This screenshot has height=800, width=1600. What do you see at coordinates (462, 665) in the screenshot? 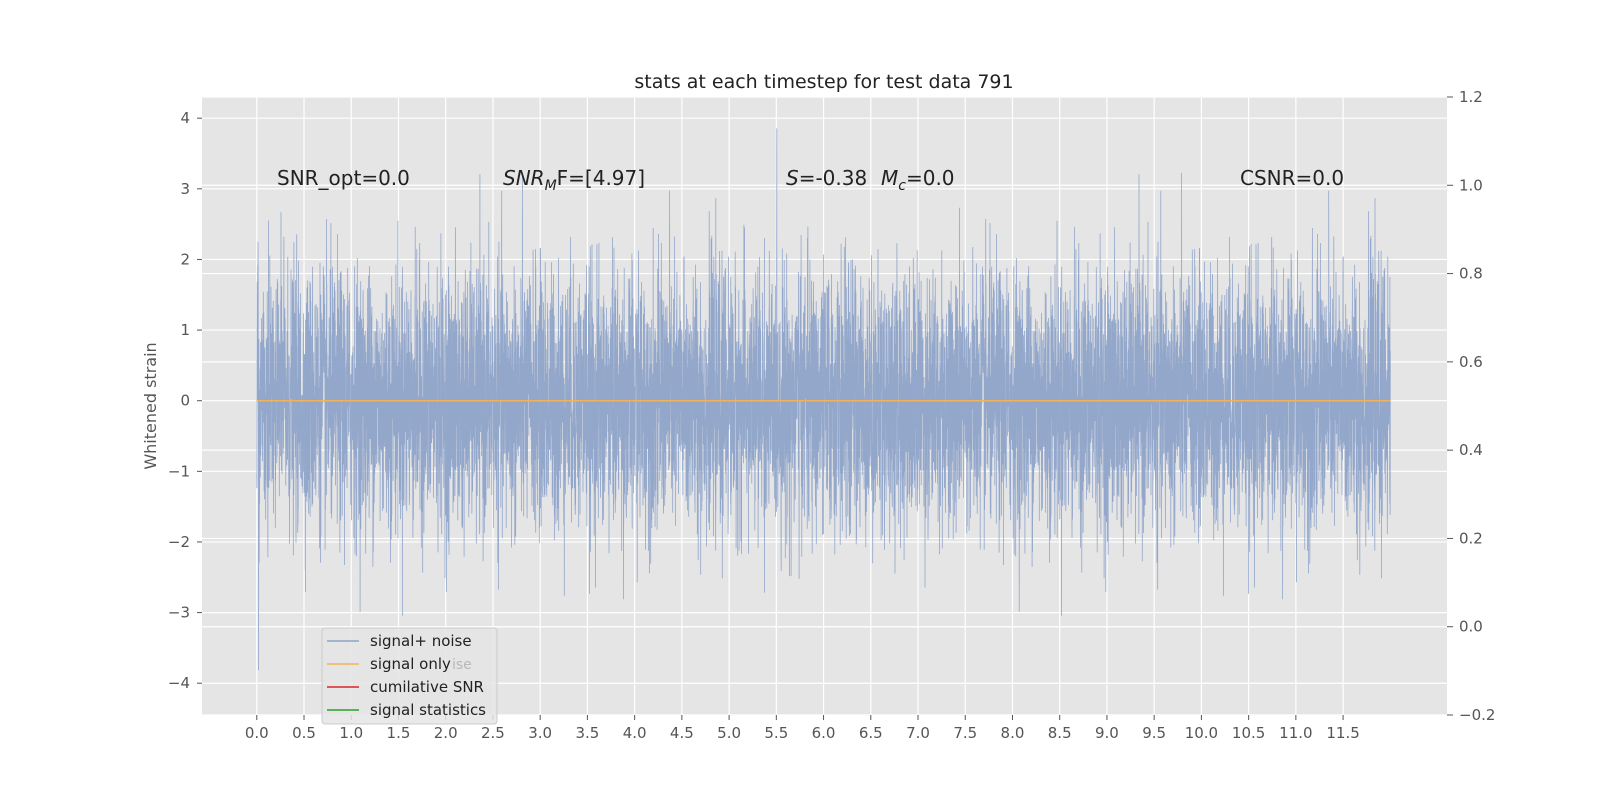
I see `legend-ghost-text: ise` at bounding box center [462, 665].